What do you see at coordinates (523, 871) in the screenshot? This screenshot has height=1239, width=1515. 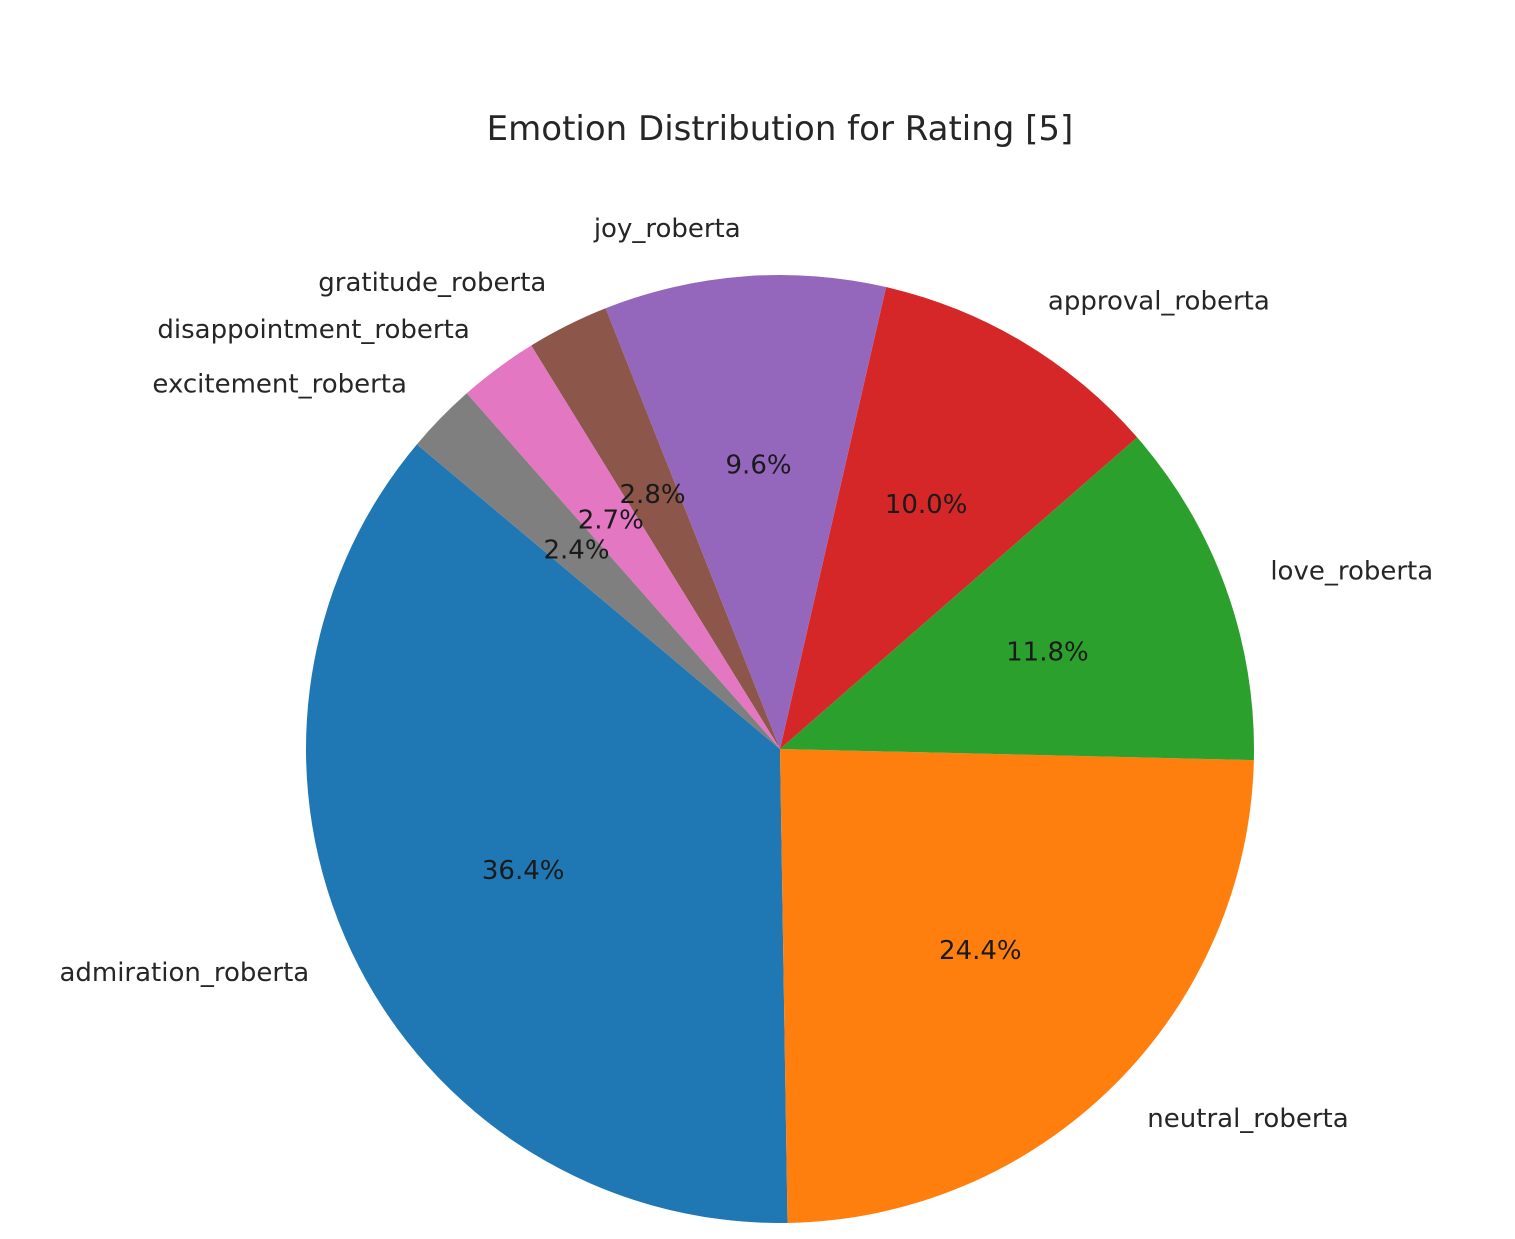 I see `slice-percent-admiration-roberta: 36.4%` at bounding box center [523, 871].